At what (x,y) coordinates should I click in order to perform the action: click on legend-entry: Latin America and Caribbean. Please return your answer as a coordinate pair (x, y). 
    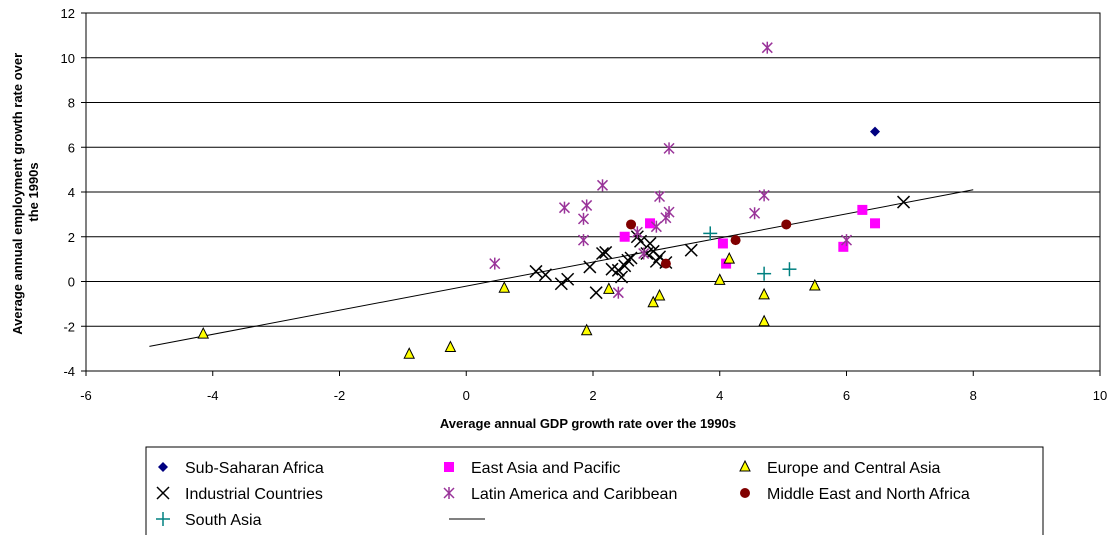
    Looking at the image, I should click on (560, 494).